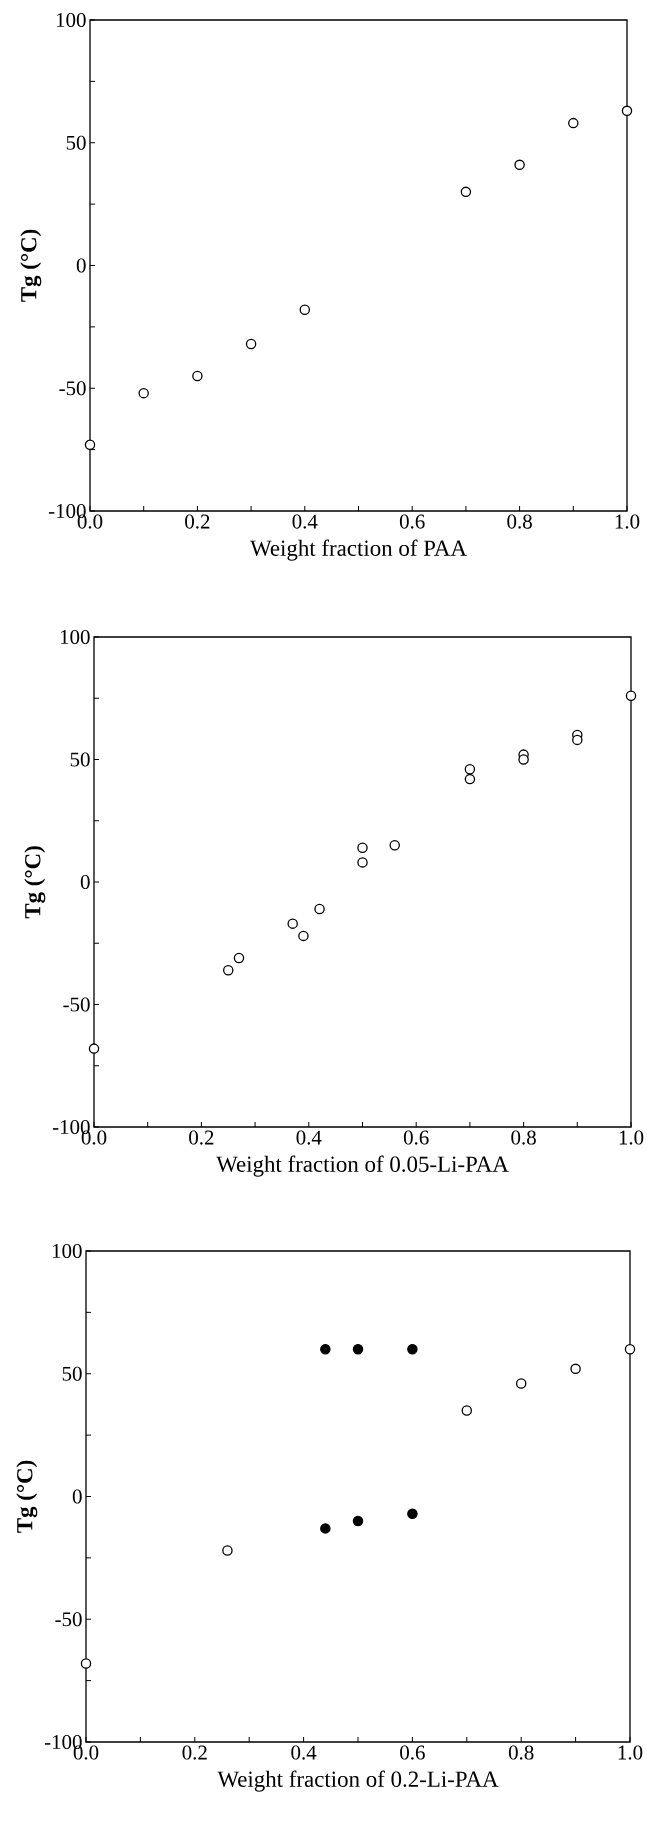 This screenshot has width=647, height=1827. Describe the element at coordinates (362, 1166) in the screenshot. I see `x-axis-title: Weight fraction of 0.05-Li-PAA` at that location.